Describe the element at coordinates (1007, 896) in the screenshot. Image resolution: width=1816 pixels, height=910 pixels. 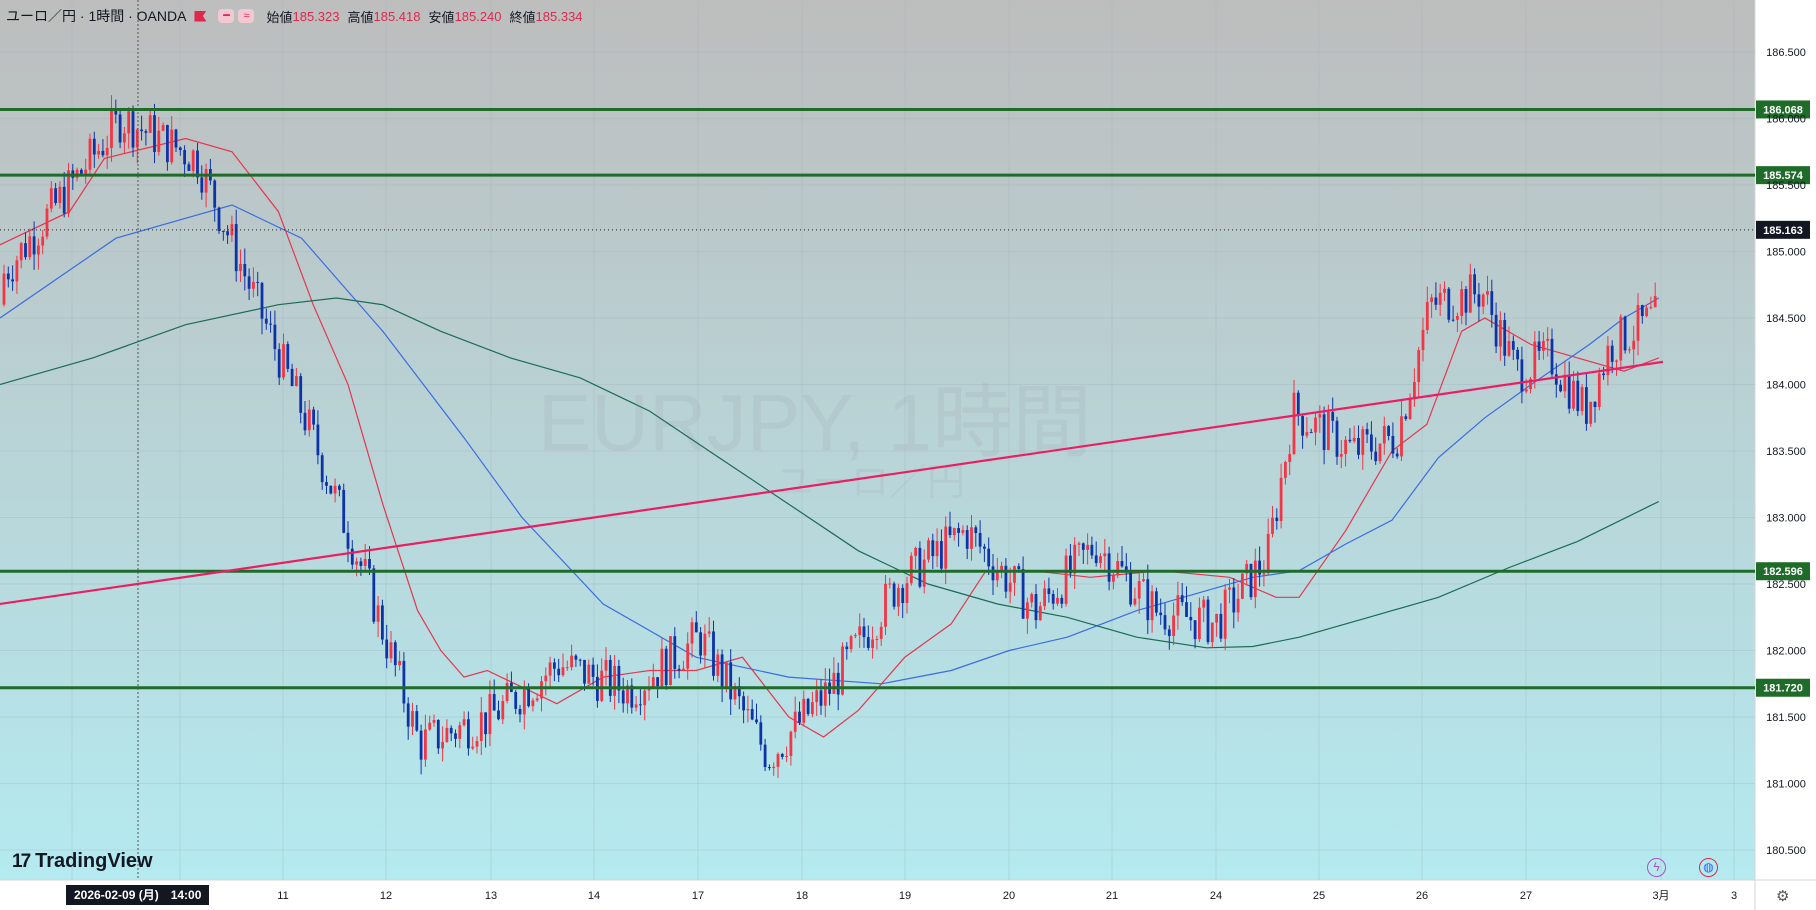
I see `time-axis: 11 12 13 14 17 18 19 20 21 24 25 26 27 3月 3` at that location.